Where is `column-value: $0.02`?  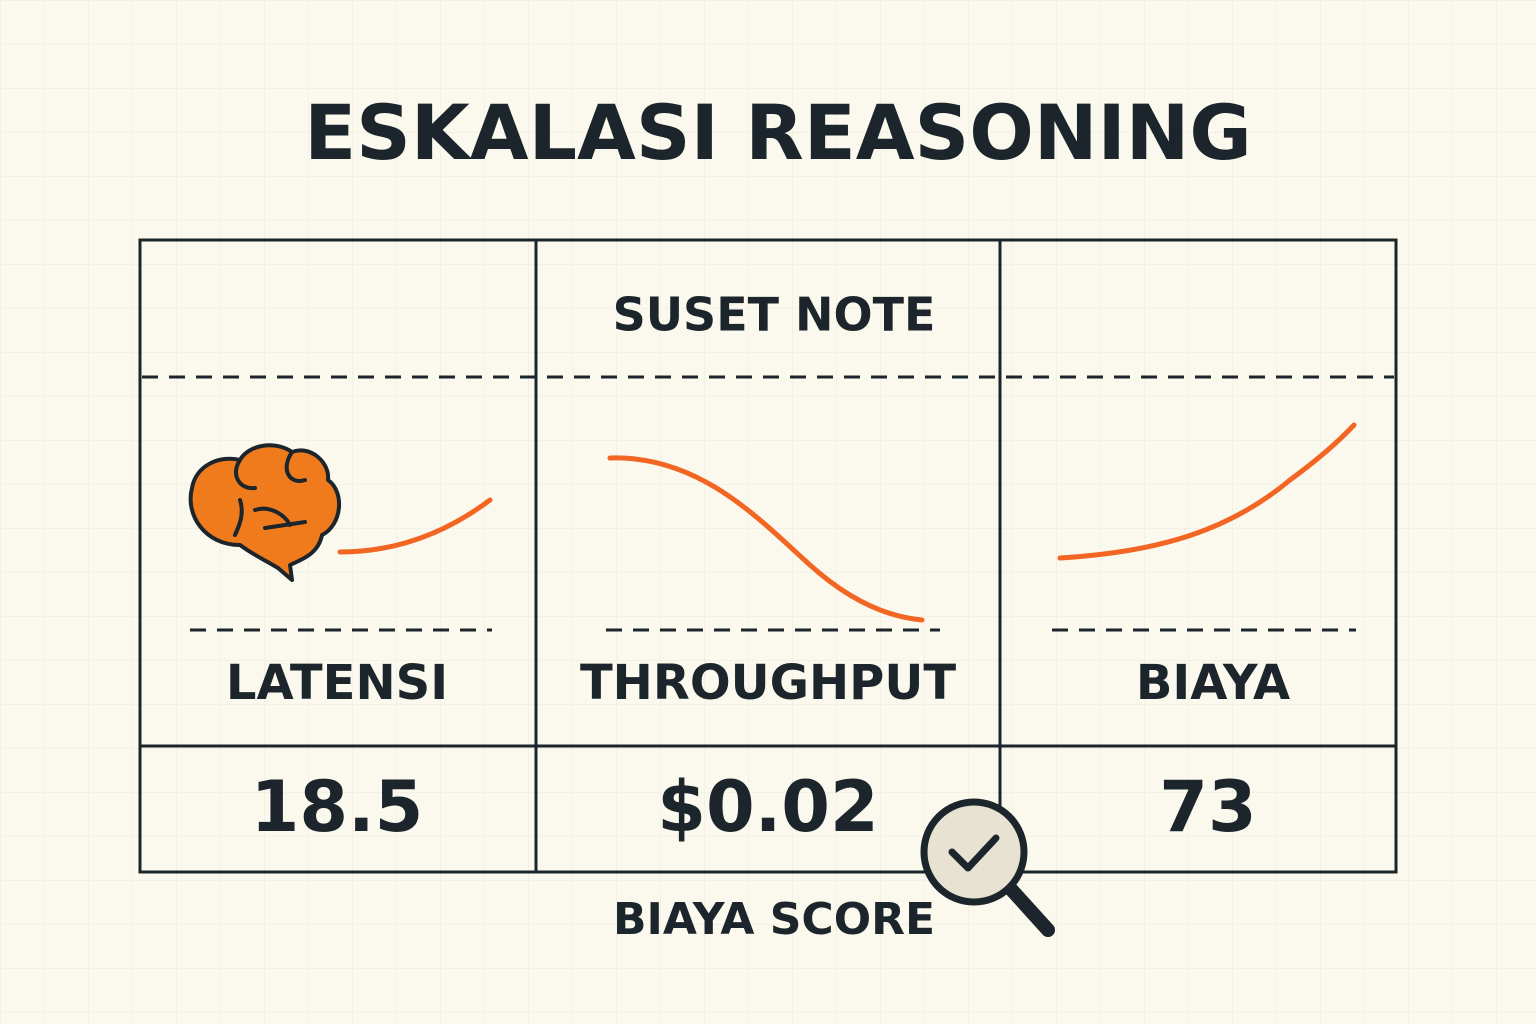 column-value: $0.02 is located at coordinates (767, 807).